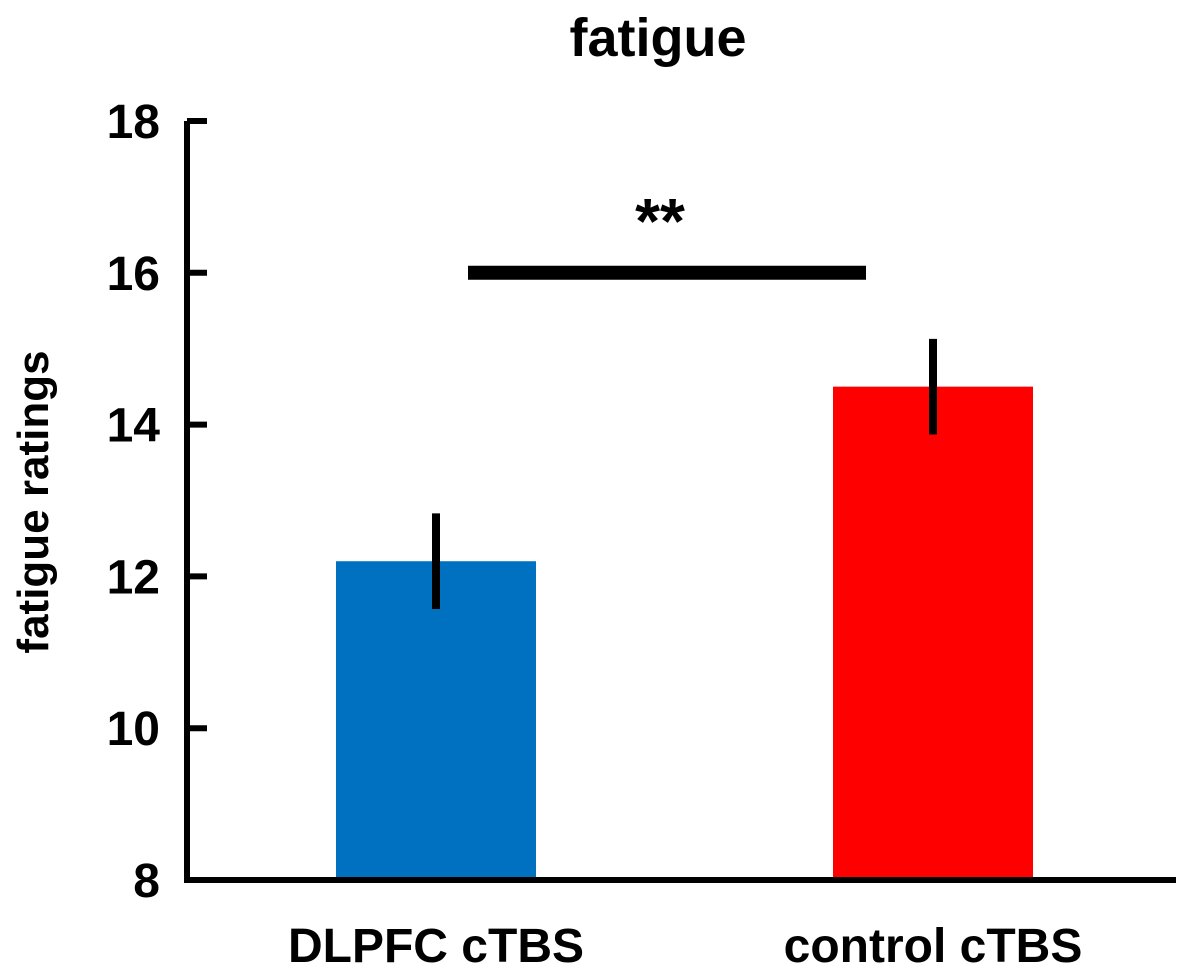 The height and width of the screenshot is (974, 1188). What do you see at coordinates (133, 577) in the screenshot?
I see `y-tick-label: 12` at bounding box center [133, 577].